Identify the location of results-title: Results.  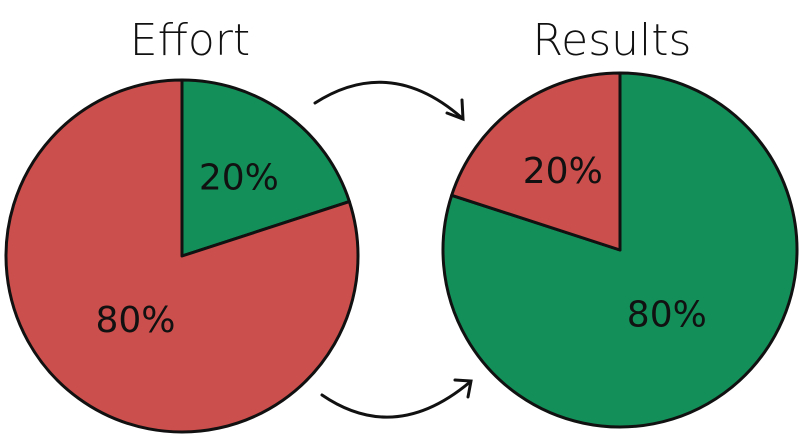
(612, 40).